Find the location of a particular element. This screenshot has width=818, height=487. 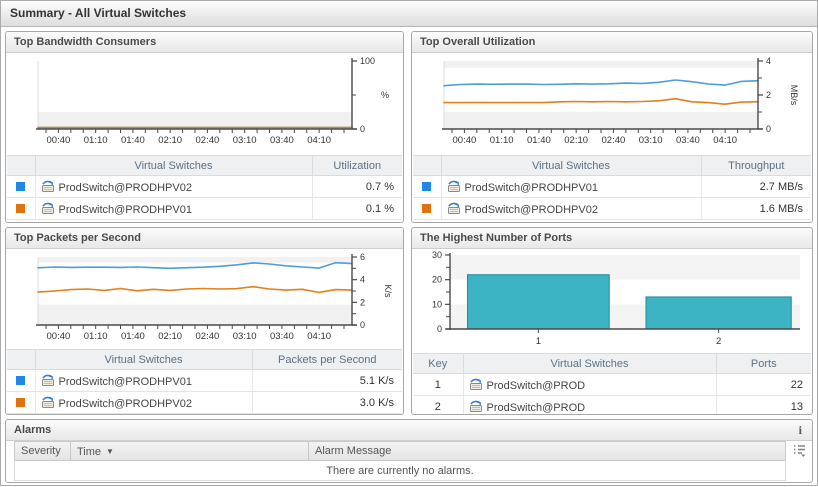

svg-text: 30 is located at coordinates (437, 255).